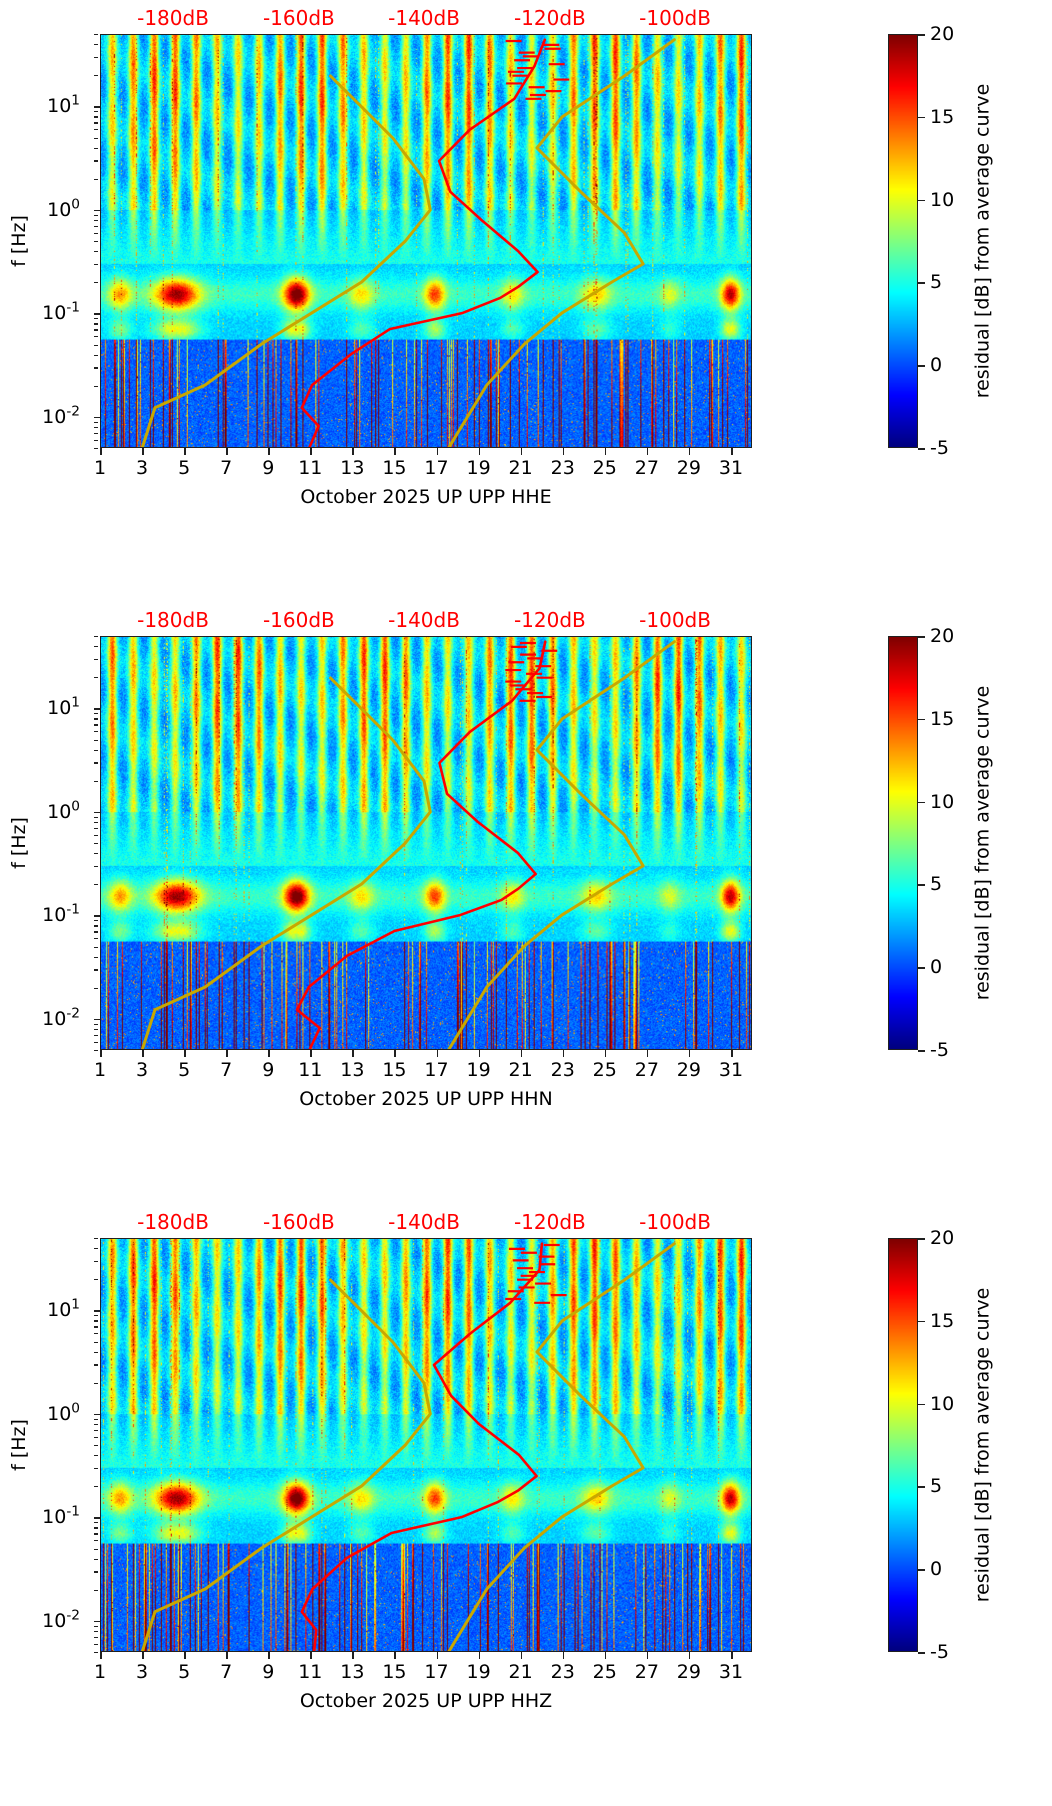 This screenshot has width=1052, height=1806. What do you see at coordinates (520, 1070) in the screenshot?
I see `x-tick-label: 21` at bounding box center [520, 1070].